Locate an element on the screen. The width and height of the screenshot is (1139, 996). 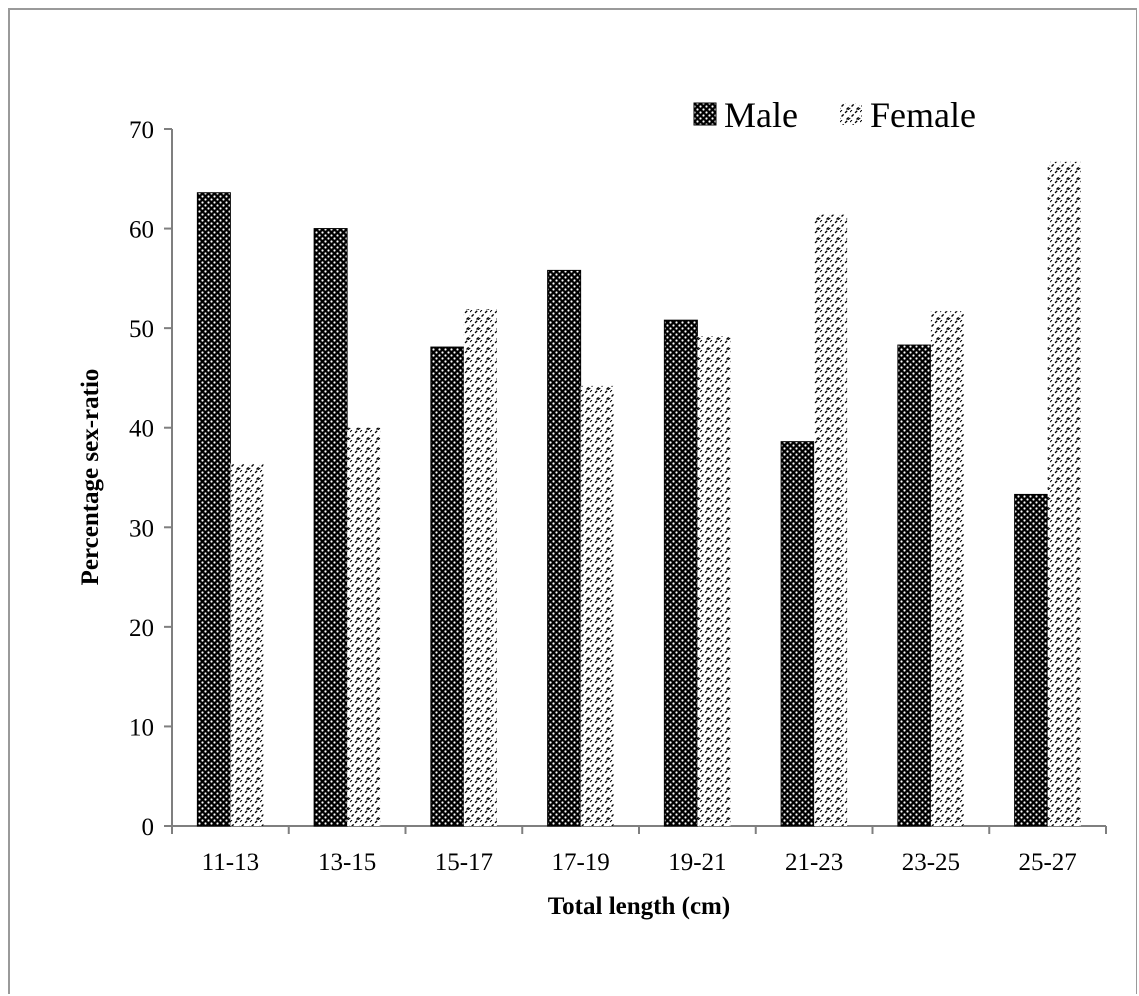
legend-label-female: Female is located at coordinates (923, 115).